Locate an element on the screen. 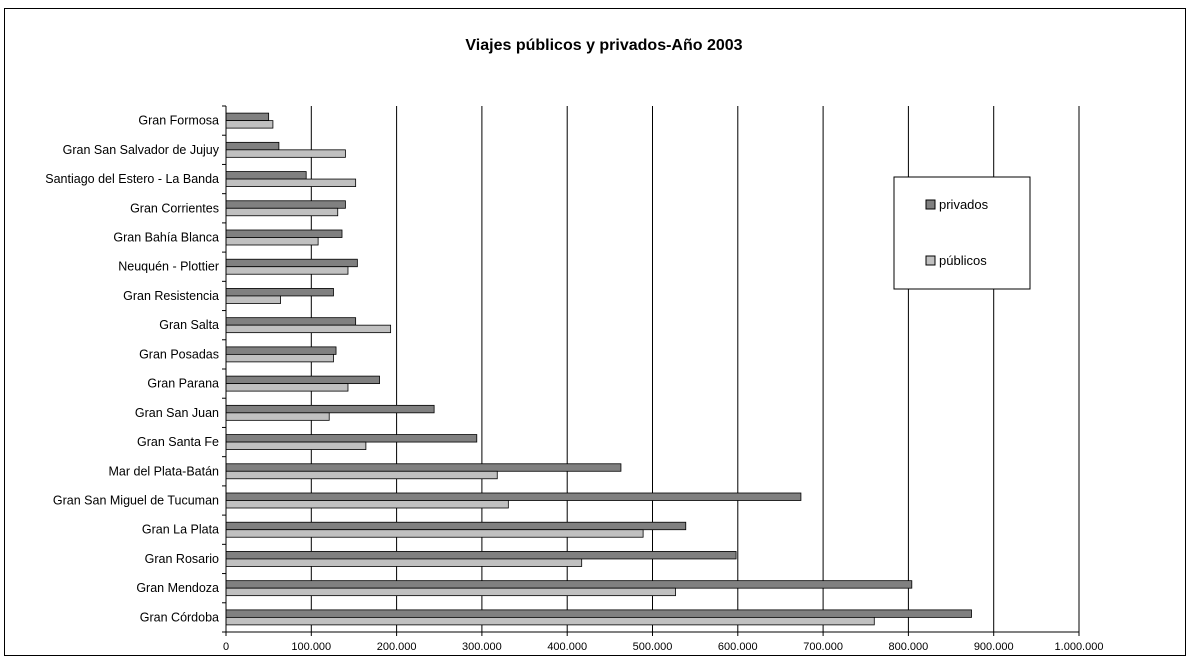  x-tick-label: 200.000 is located at coordinates (397, 647).